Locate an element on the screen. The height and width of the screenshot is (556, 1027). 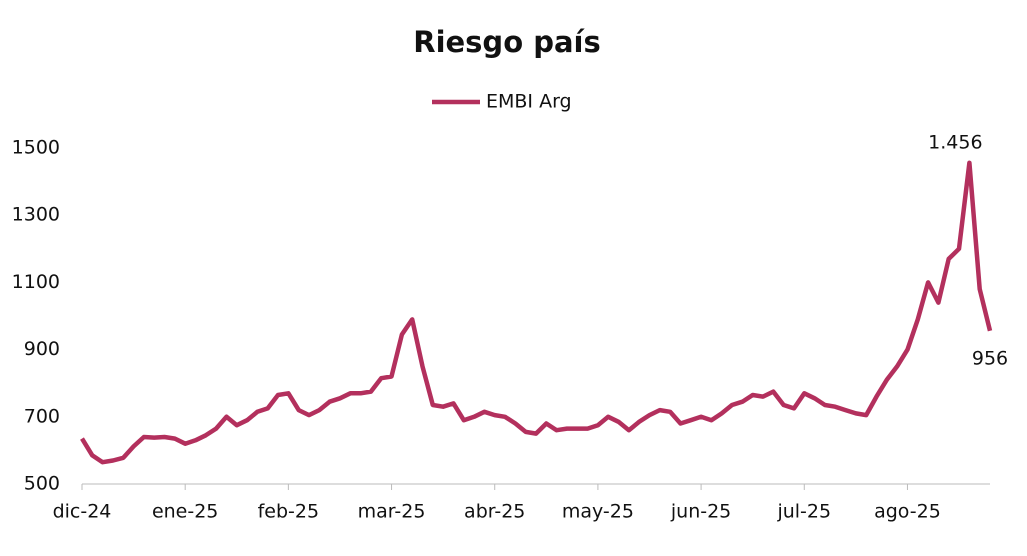
chart-title: Riesgo país is located at coordinates (507, 42).